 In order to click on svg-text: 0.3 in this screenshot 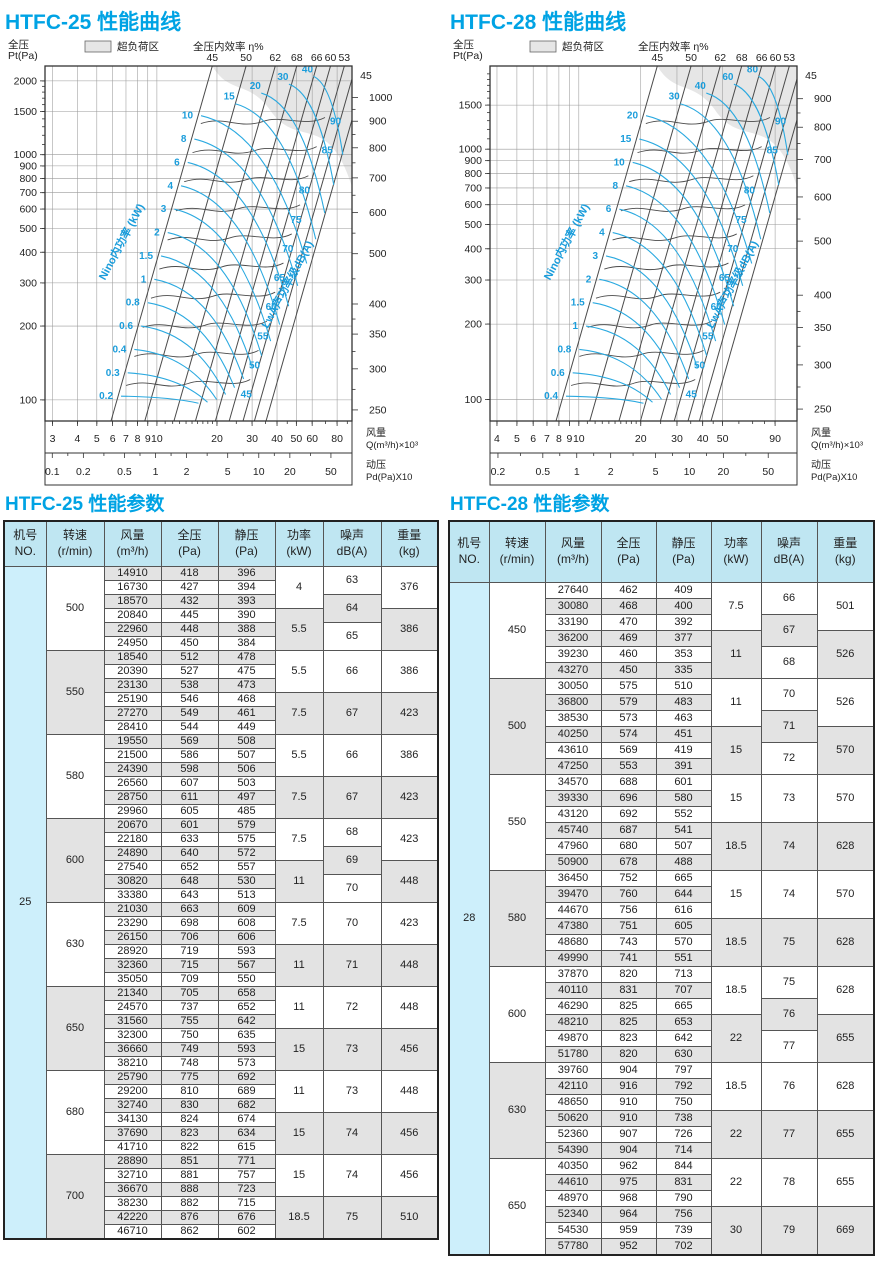, I will do `click(113, 373)`.